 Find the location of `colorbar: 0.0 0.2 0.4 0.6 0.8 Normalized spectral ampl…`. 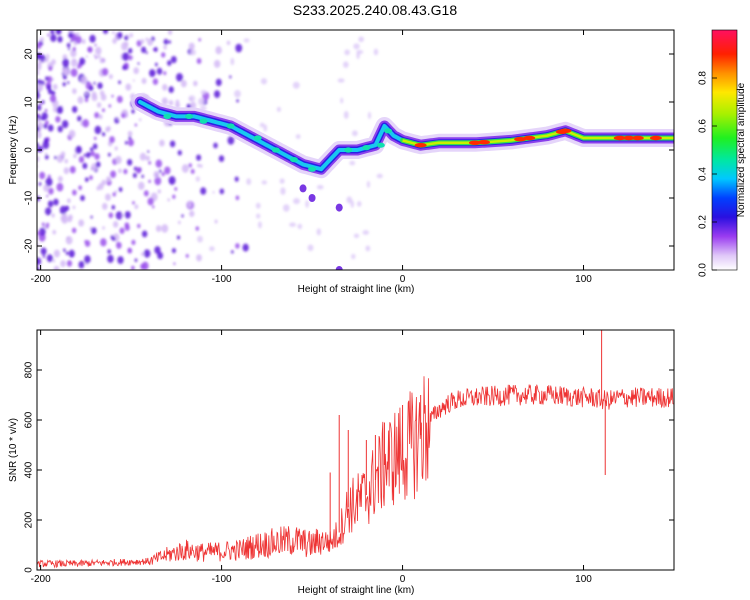

colorbar: 0.0 0.2 0.4 0.6 0.8 Normalized spectral ampl… is located at coordinates (722, 153).